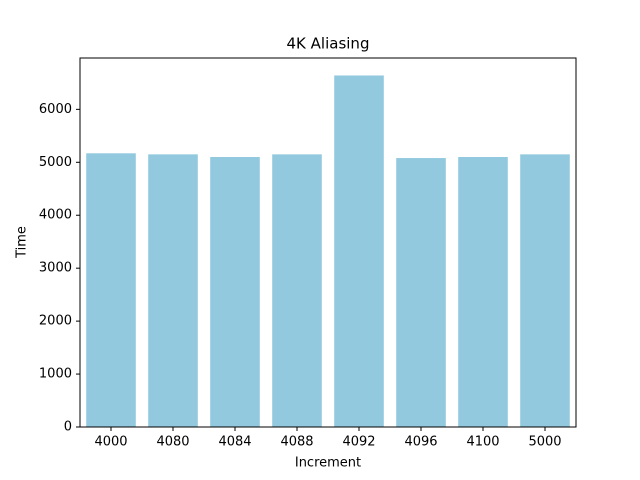 The image size is (640, 480). What do you see at coordinates (420, 442) in the screenshot?
I see `x-tick-label: 4096` at bounding box center [420, 442].